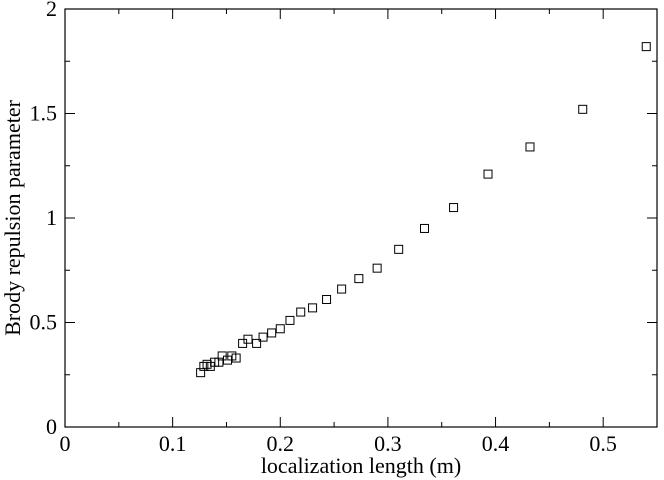 The image size is (664, 480). Describe the element at coordinates (65, 443) in the screenshot. I see `x-tick-label: 0` at that location.